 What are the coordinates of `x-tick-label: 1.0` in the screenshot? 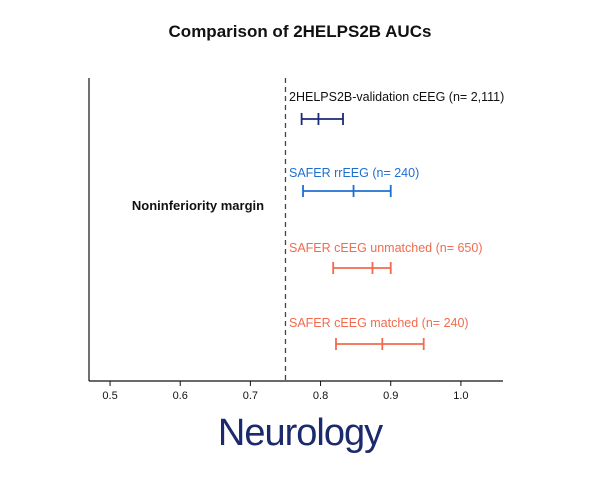 It's located at (460, 396).